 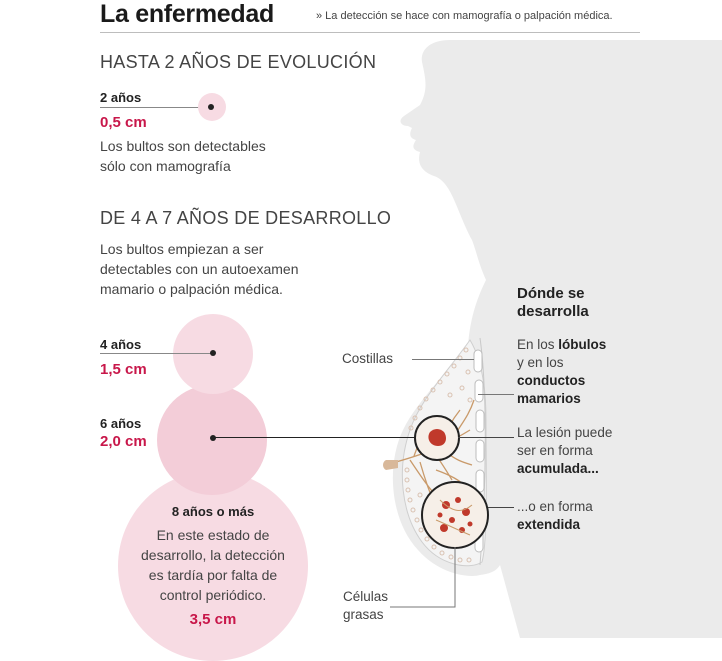 I want to click on stage1-heading: HASTA 2 AÑOS DE EVOLUCIÓN, so click(x=238, y=62).